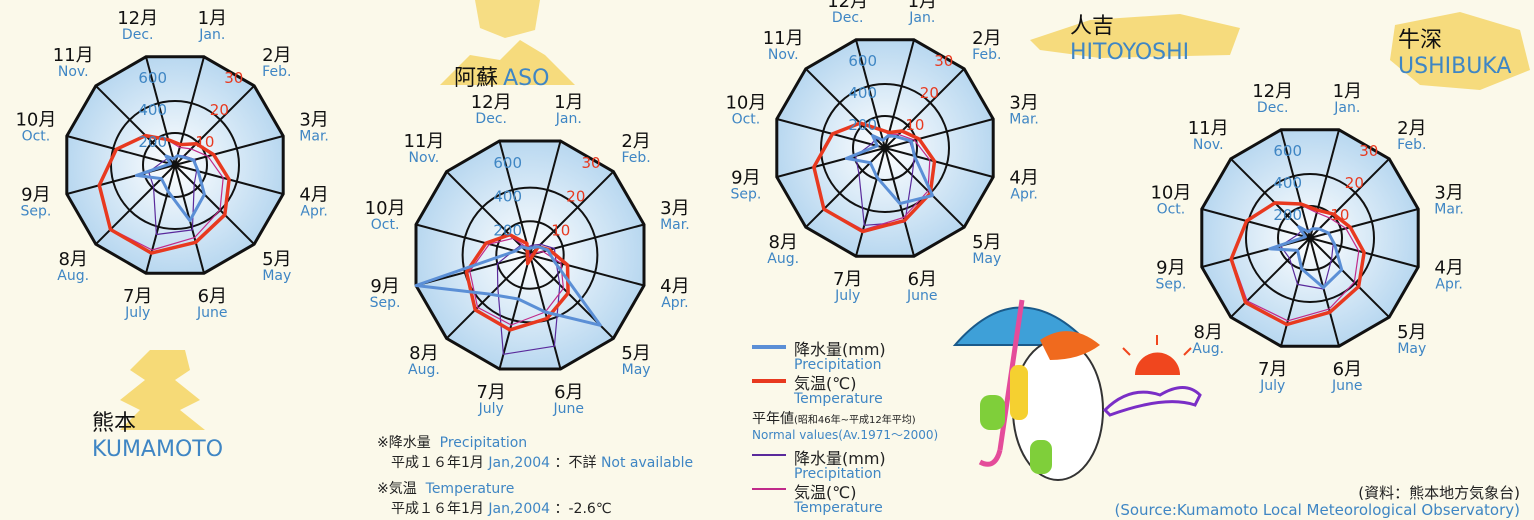 The width and height of the screenshot is (1534, 520). What do you see at coordinates (769, 347) in the screenshot?
I see `legend-precip-swatch` at bounding box center [769, 347].